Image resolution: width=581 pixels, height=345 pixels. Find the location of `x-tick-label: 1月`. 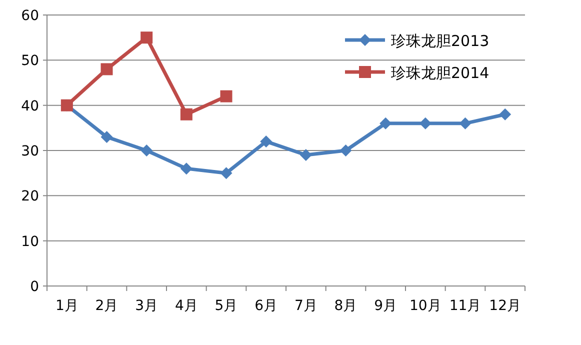

x-tick-label: 1月 is located at coordinates (66, 306).